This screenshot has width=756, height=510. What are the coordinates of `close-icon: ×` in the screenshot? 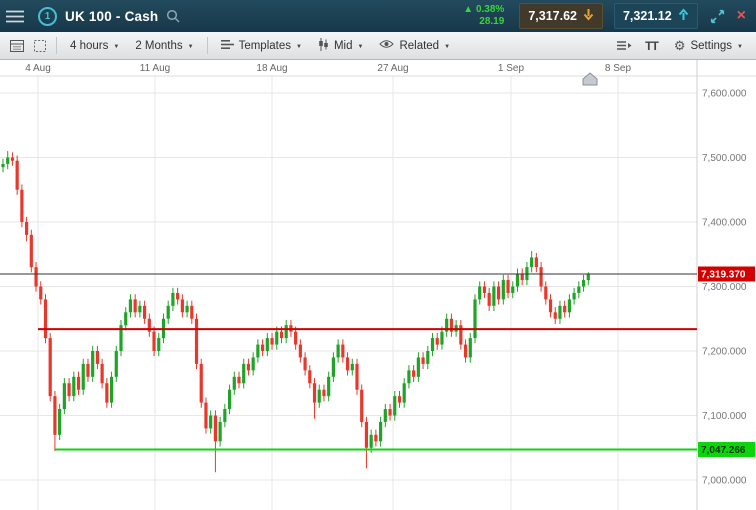 It's located at (741, 15).